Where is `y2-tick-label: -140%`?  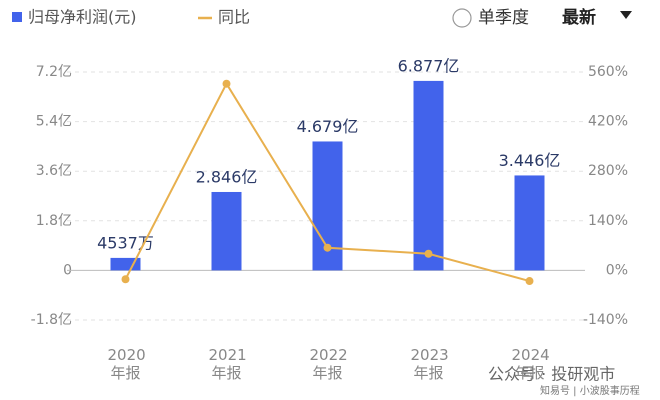 y2-tick-label: -140% is located at coordinates (605, 320).